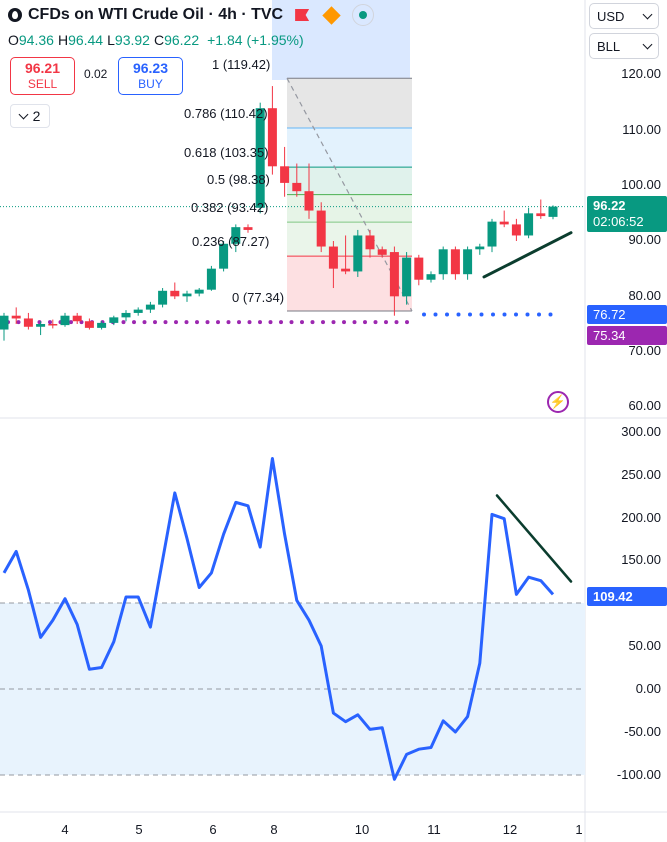 The width and height of the screenshot is (667, 842). I want to click on purple-level-tag: 75.34, so click(627, 335).